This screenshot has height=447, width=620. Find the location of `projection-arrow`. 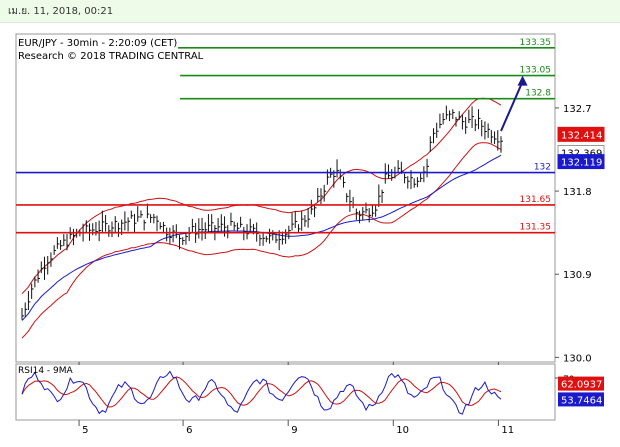

projection-arrow is located at coordinates (514, 103).